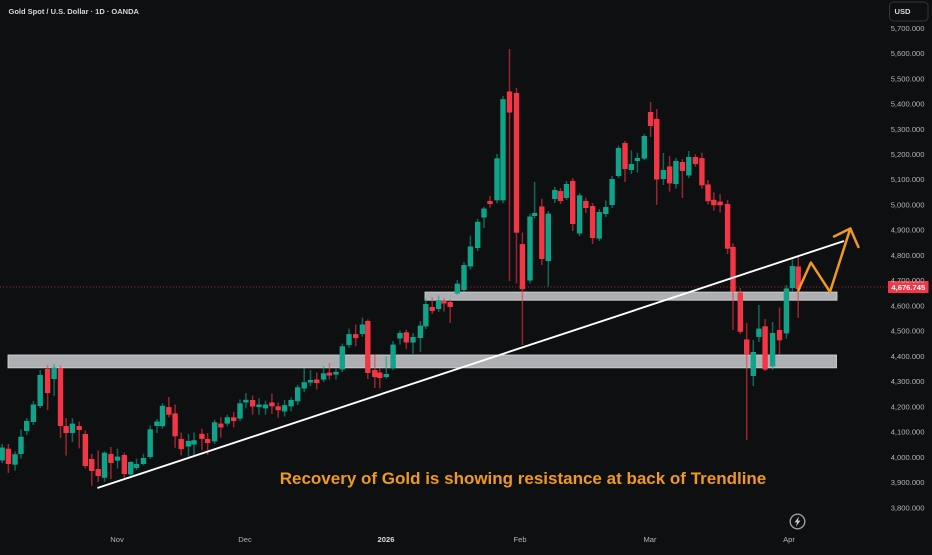 This screenshot has height=555, width=932. I want to click on svg-text: 4,700.000, so click(908, 280).